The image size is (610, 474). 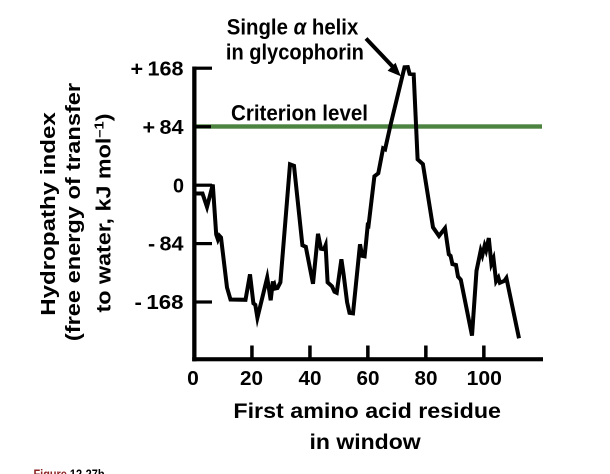 What do you see at coordinates (104, 213) in the screenshot?
I see `svg-text: to water, kJ mol–1)` at bounding box center [104, 213].